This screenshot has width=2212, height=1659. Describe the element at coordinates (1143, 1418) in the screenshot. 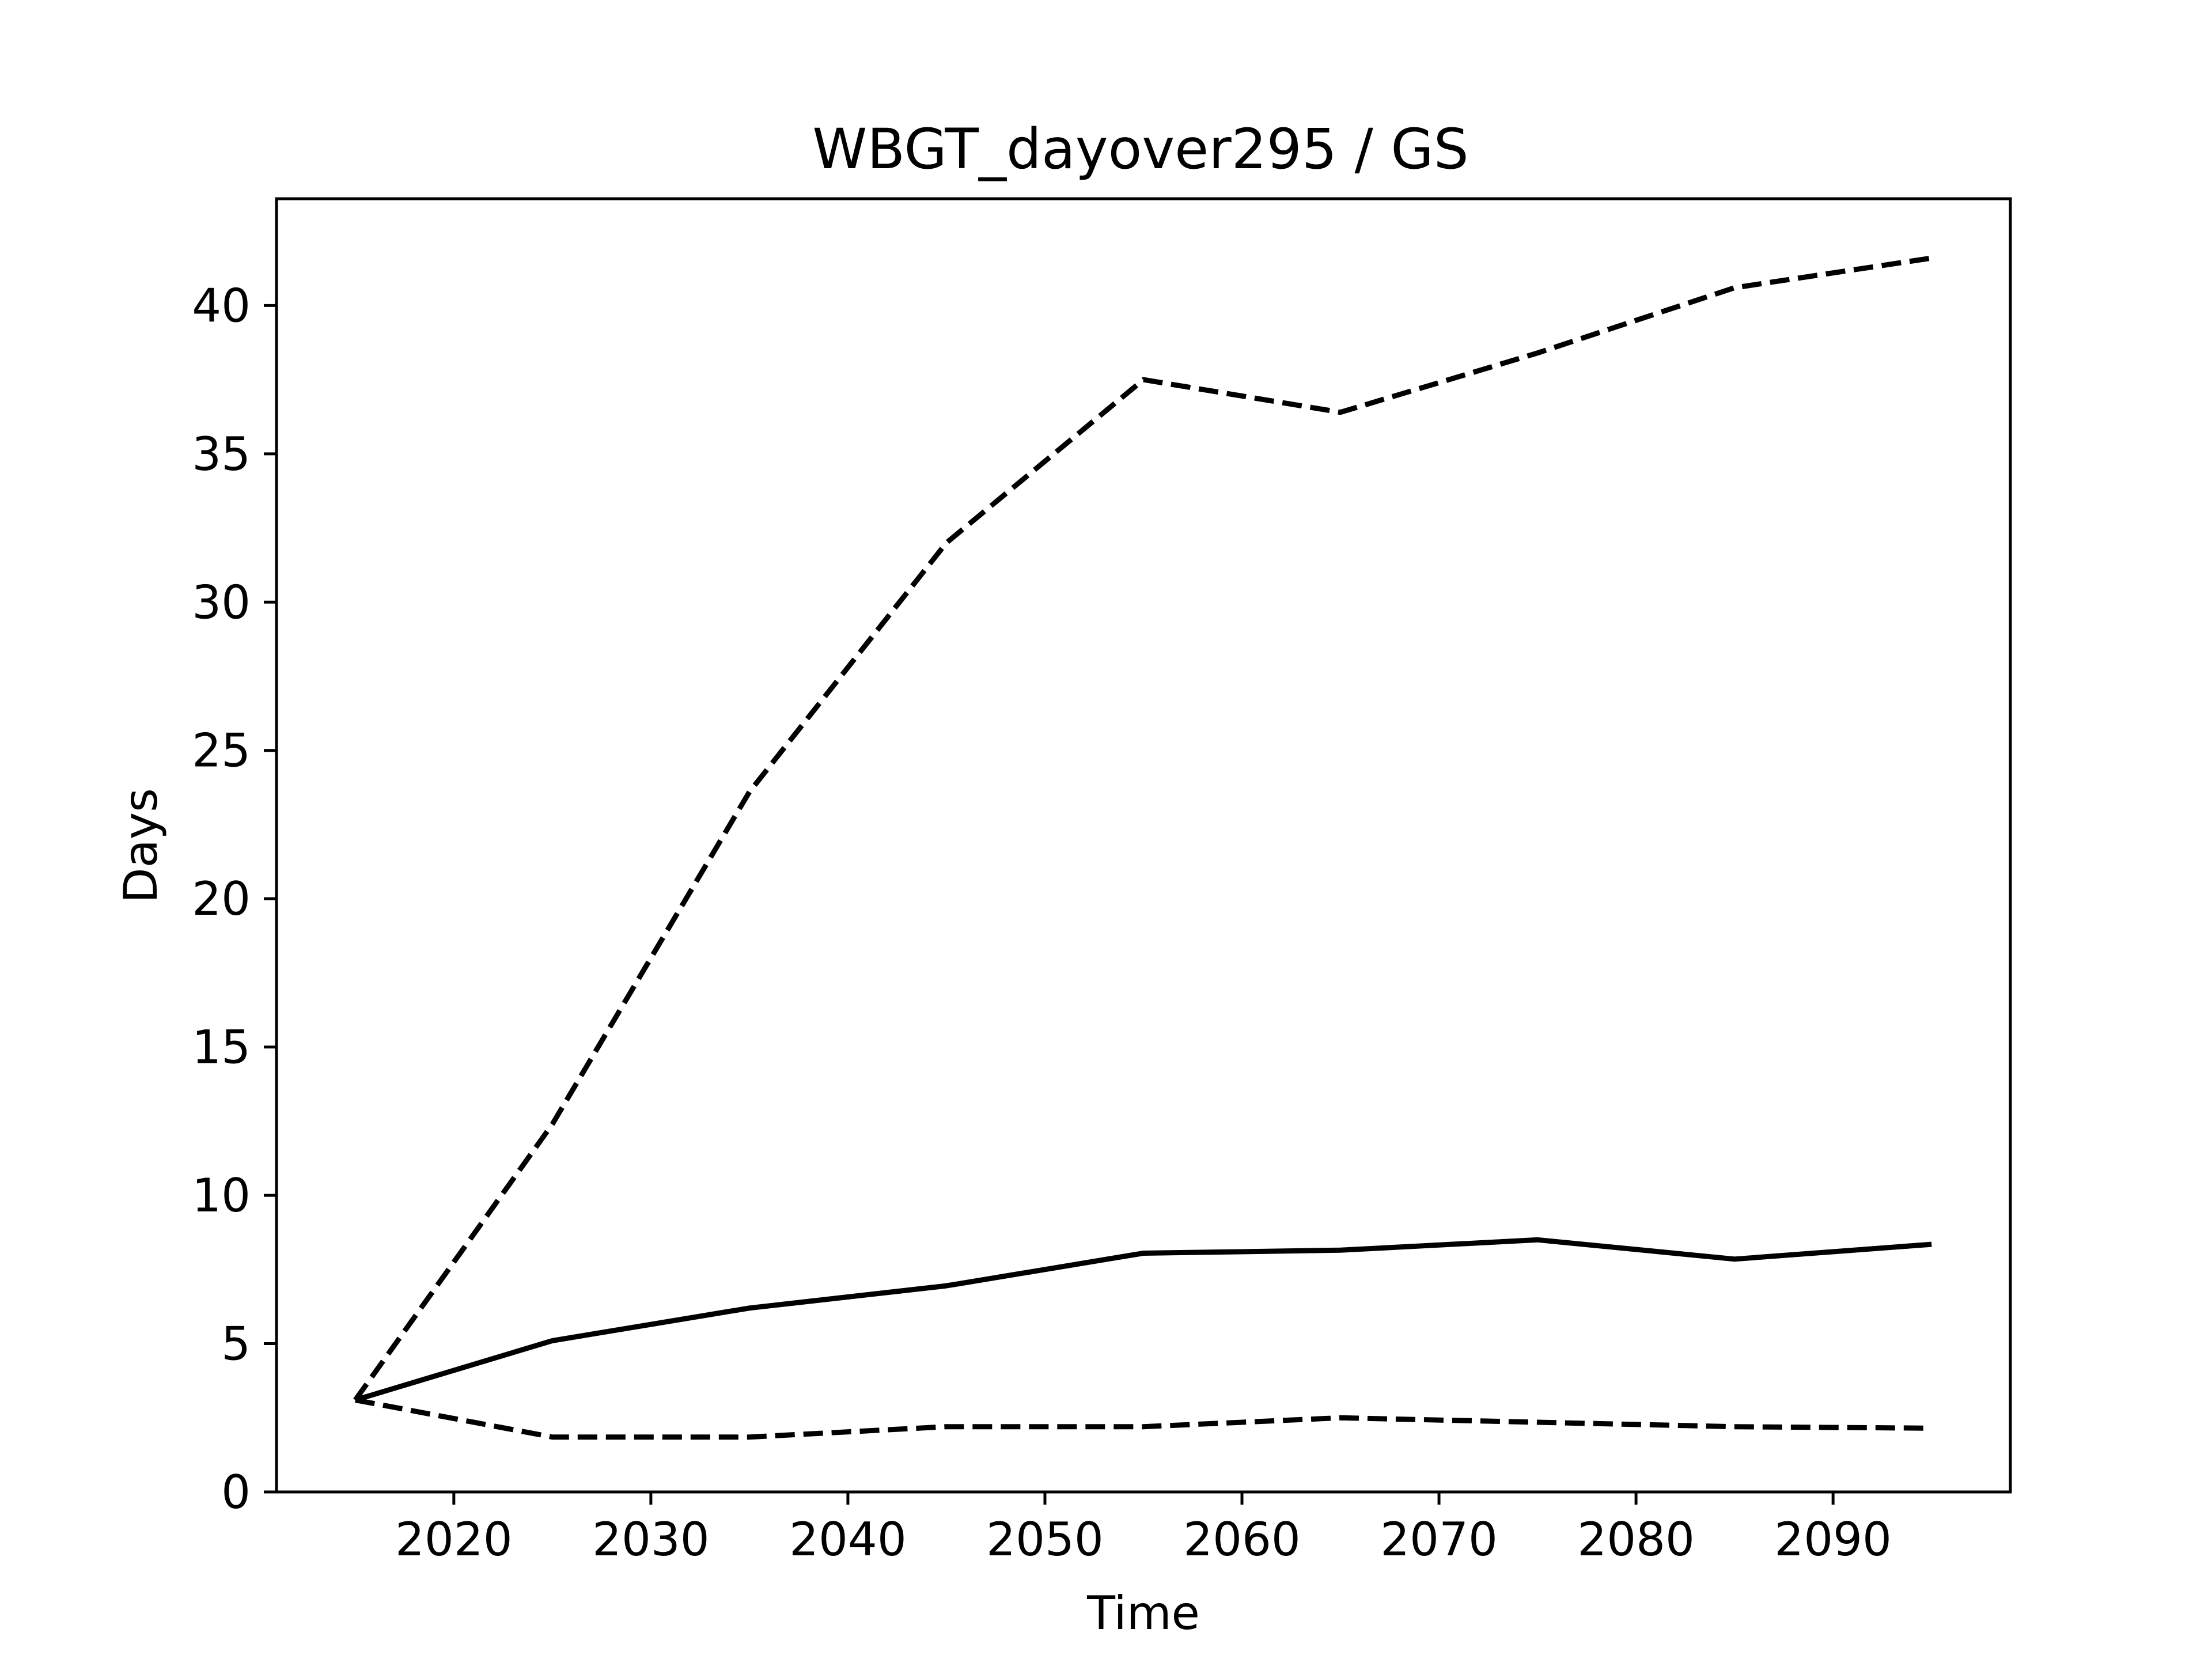

I see `series-line-3-dashed` at that location.